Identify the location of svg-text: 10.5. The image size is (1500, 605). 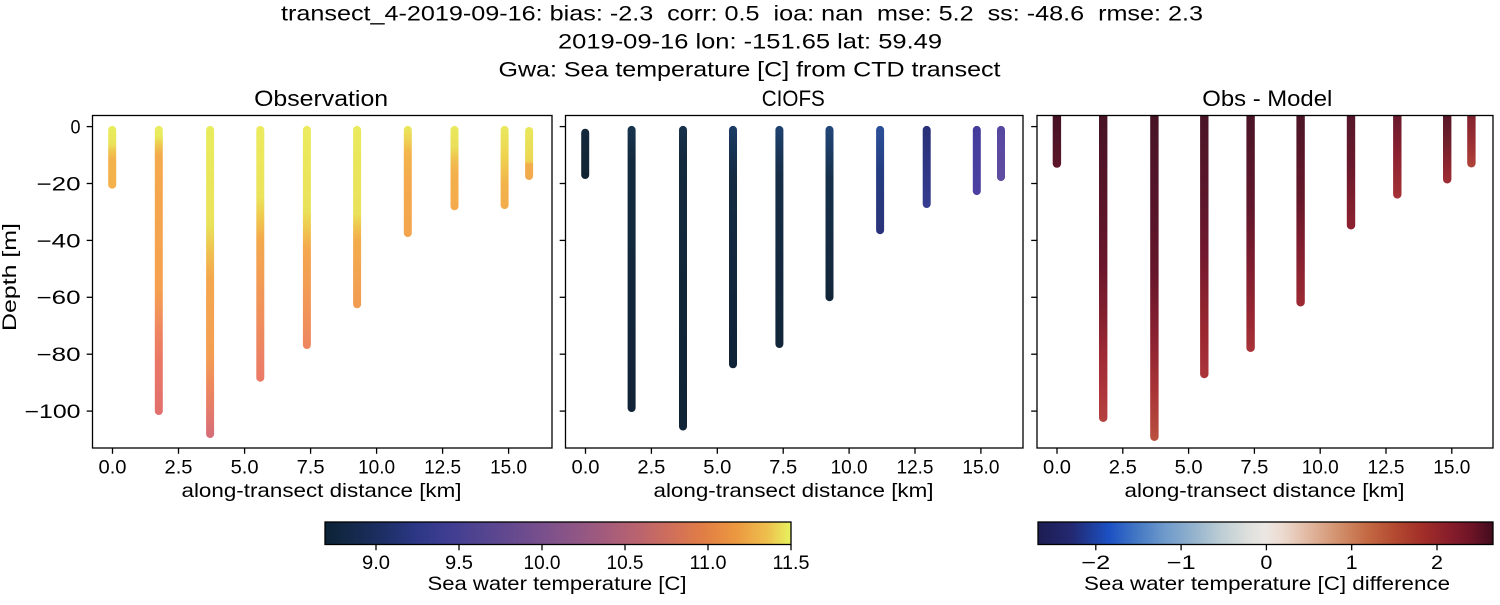
(625, 563).